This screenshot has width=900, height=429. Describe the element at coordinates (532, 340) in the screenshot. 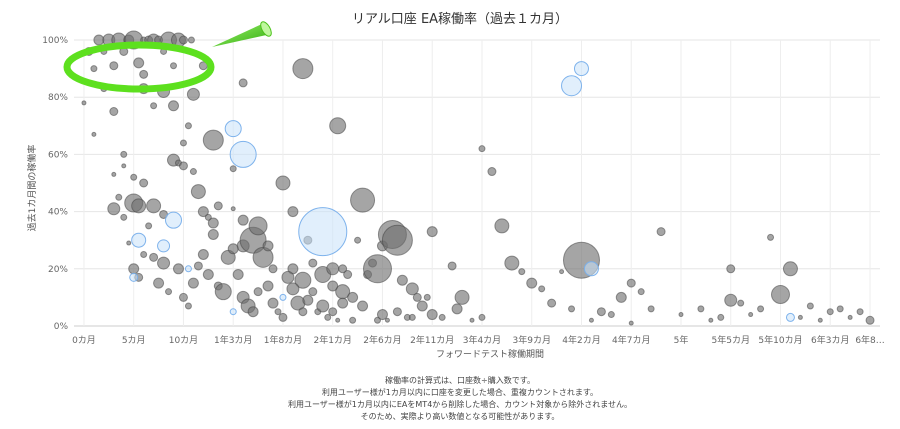

I see `x-tick-label: 3年9カ月` at that location.